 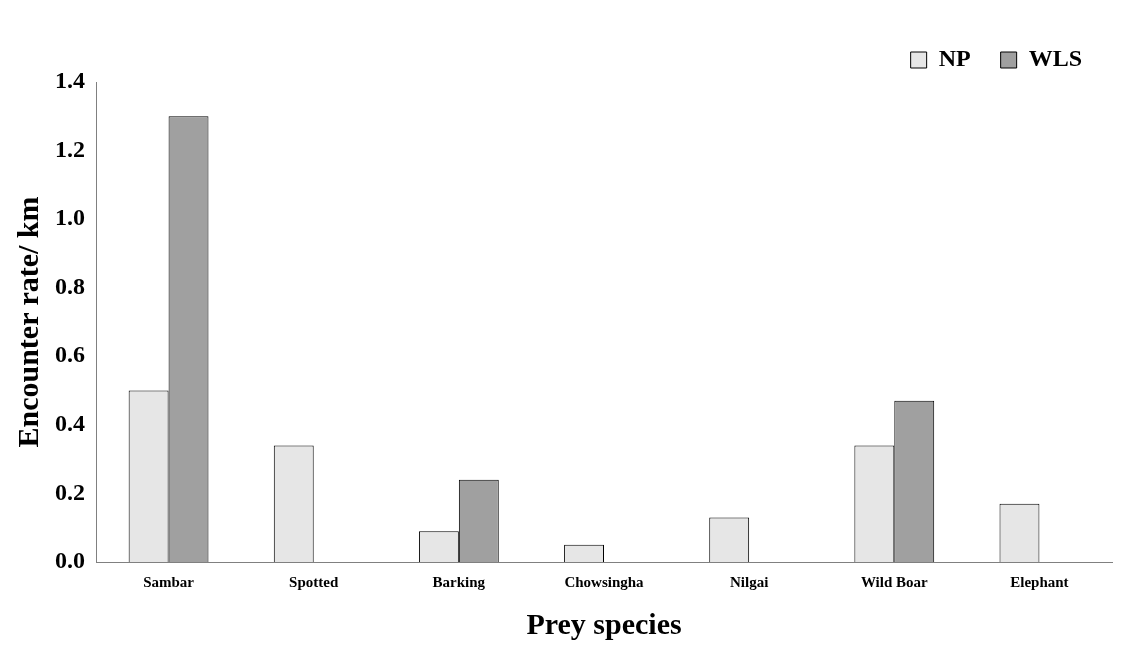 What do you see at coordinates (169, 581) in the screenshot?
I see `x-tick-label: Sambar` at bounding box center [169, 581].